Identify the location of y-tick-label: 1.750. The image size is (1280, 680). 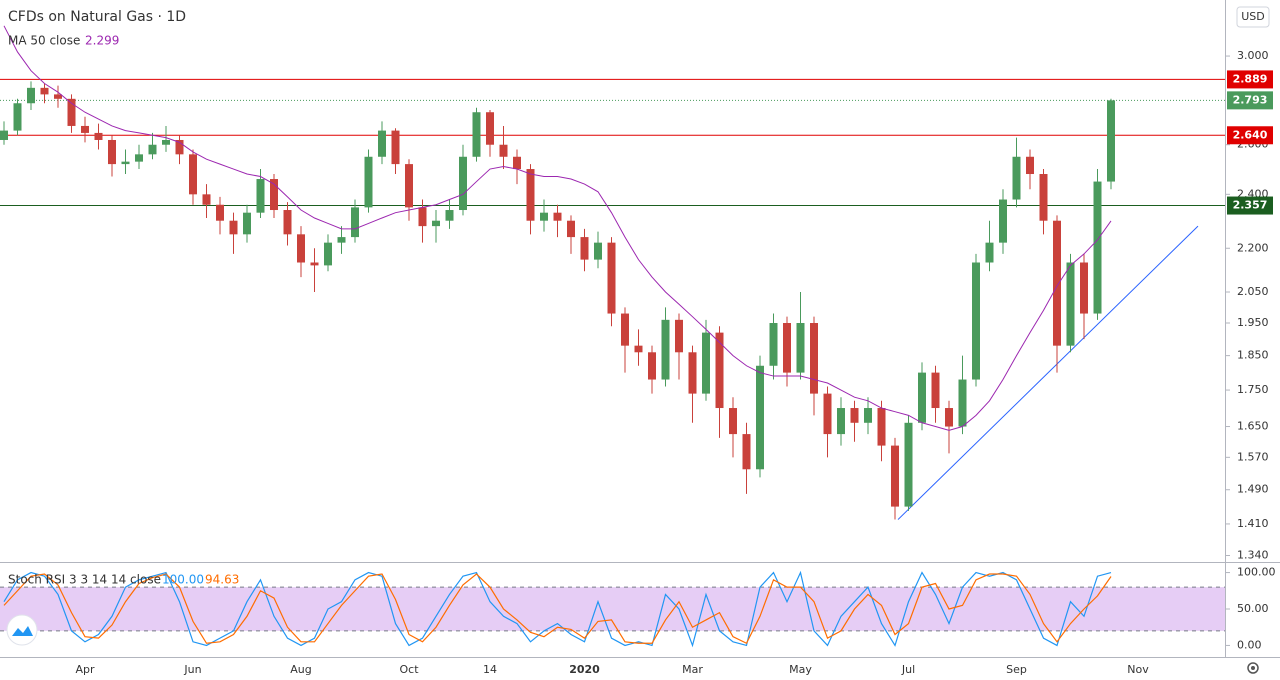
(1253, 389).